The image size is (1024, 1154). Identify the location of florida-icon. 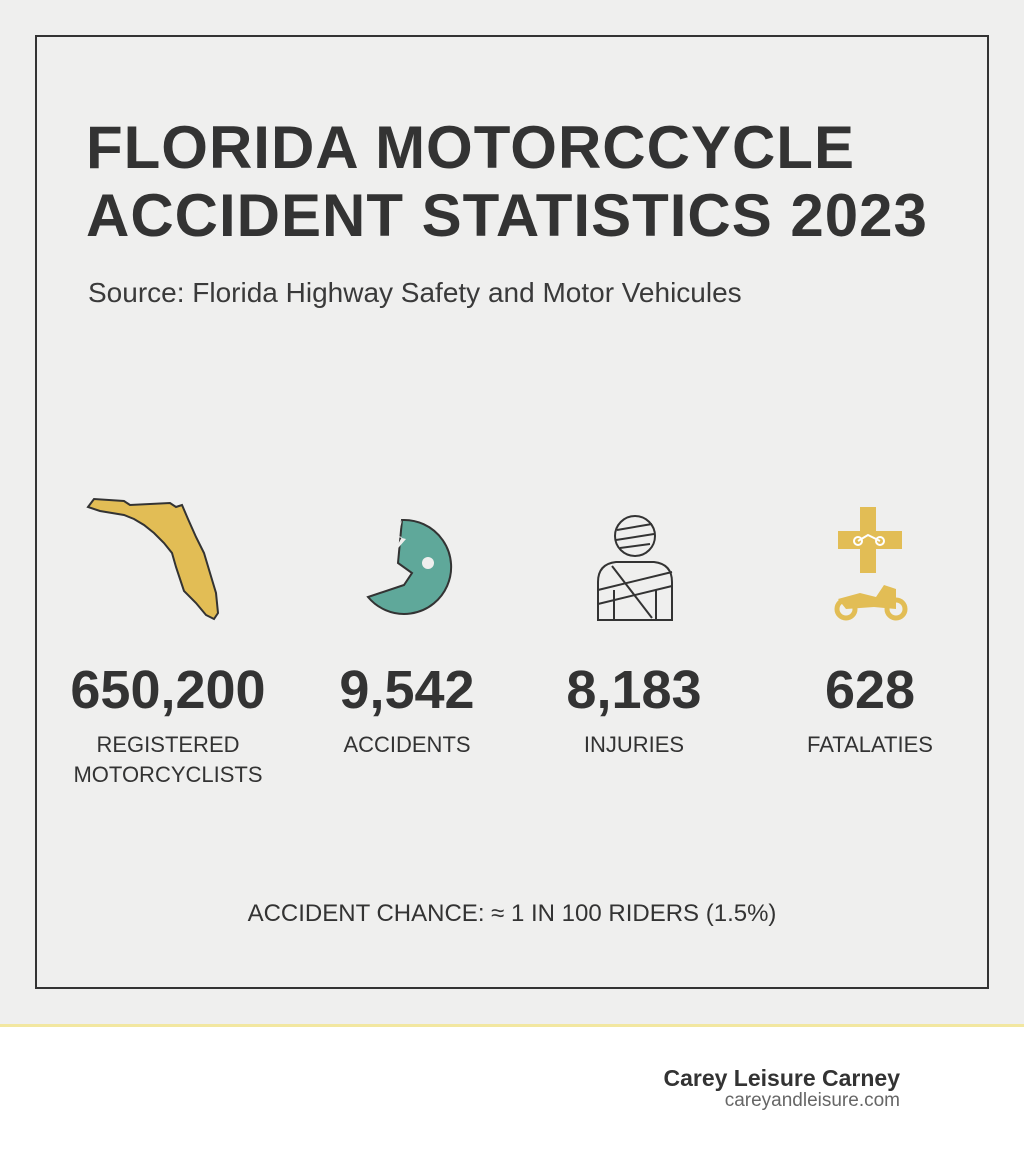
(153, 559).